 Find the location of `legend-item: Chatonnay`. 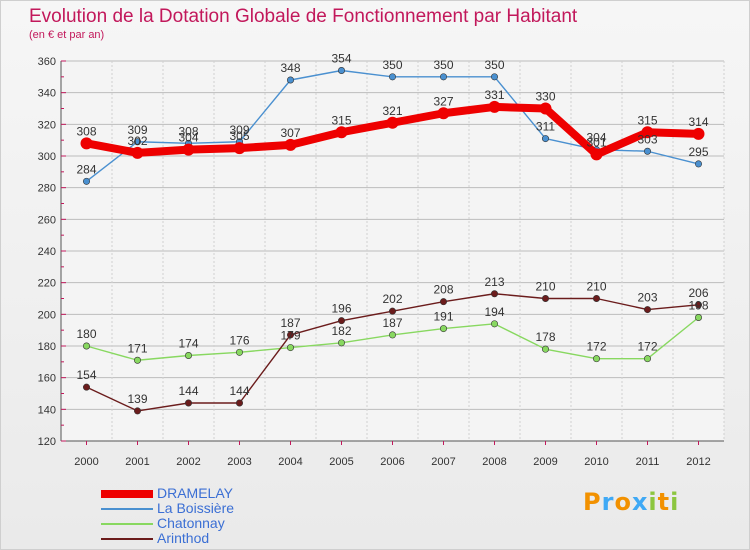

legend-item: Chatonnay is located at coordinates (167, 523).